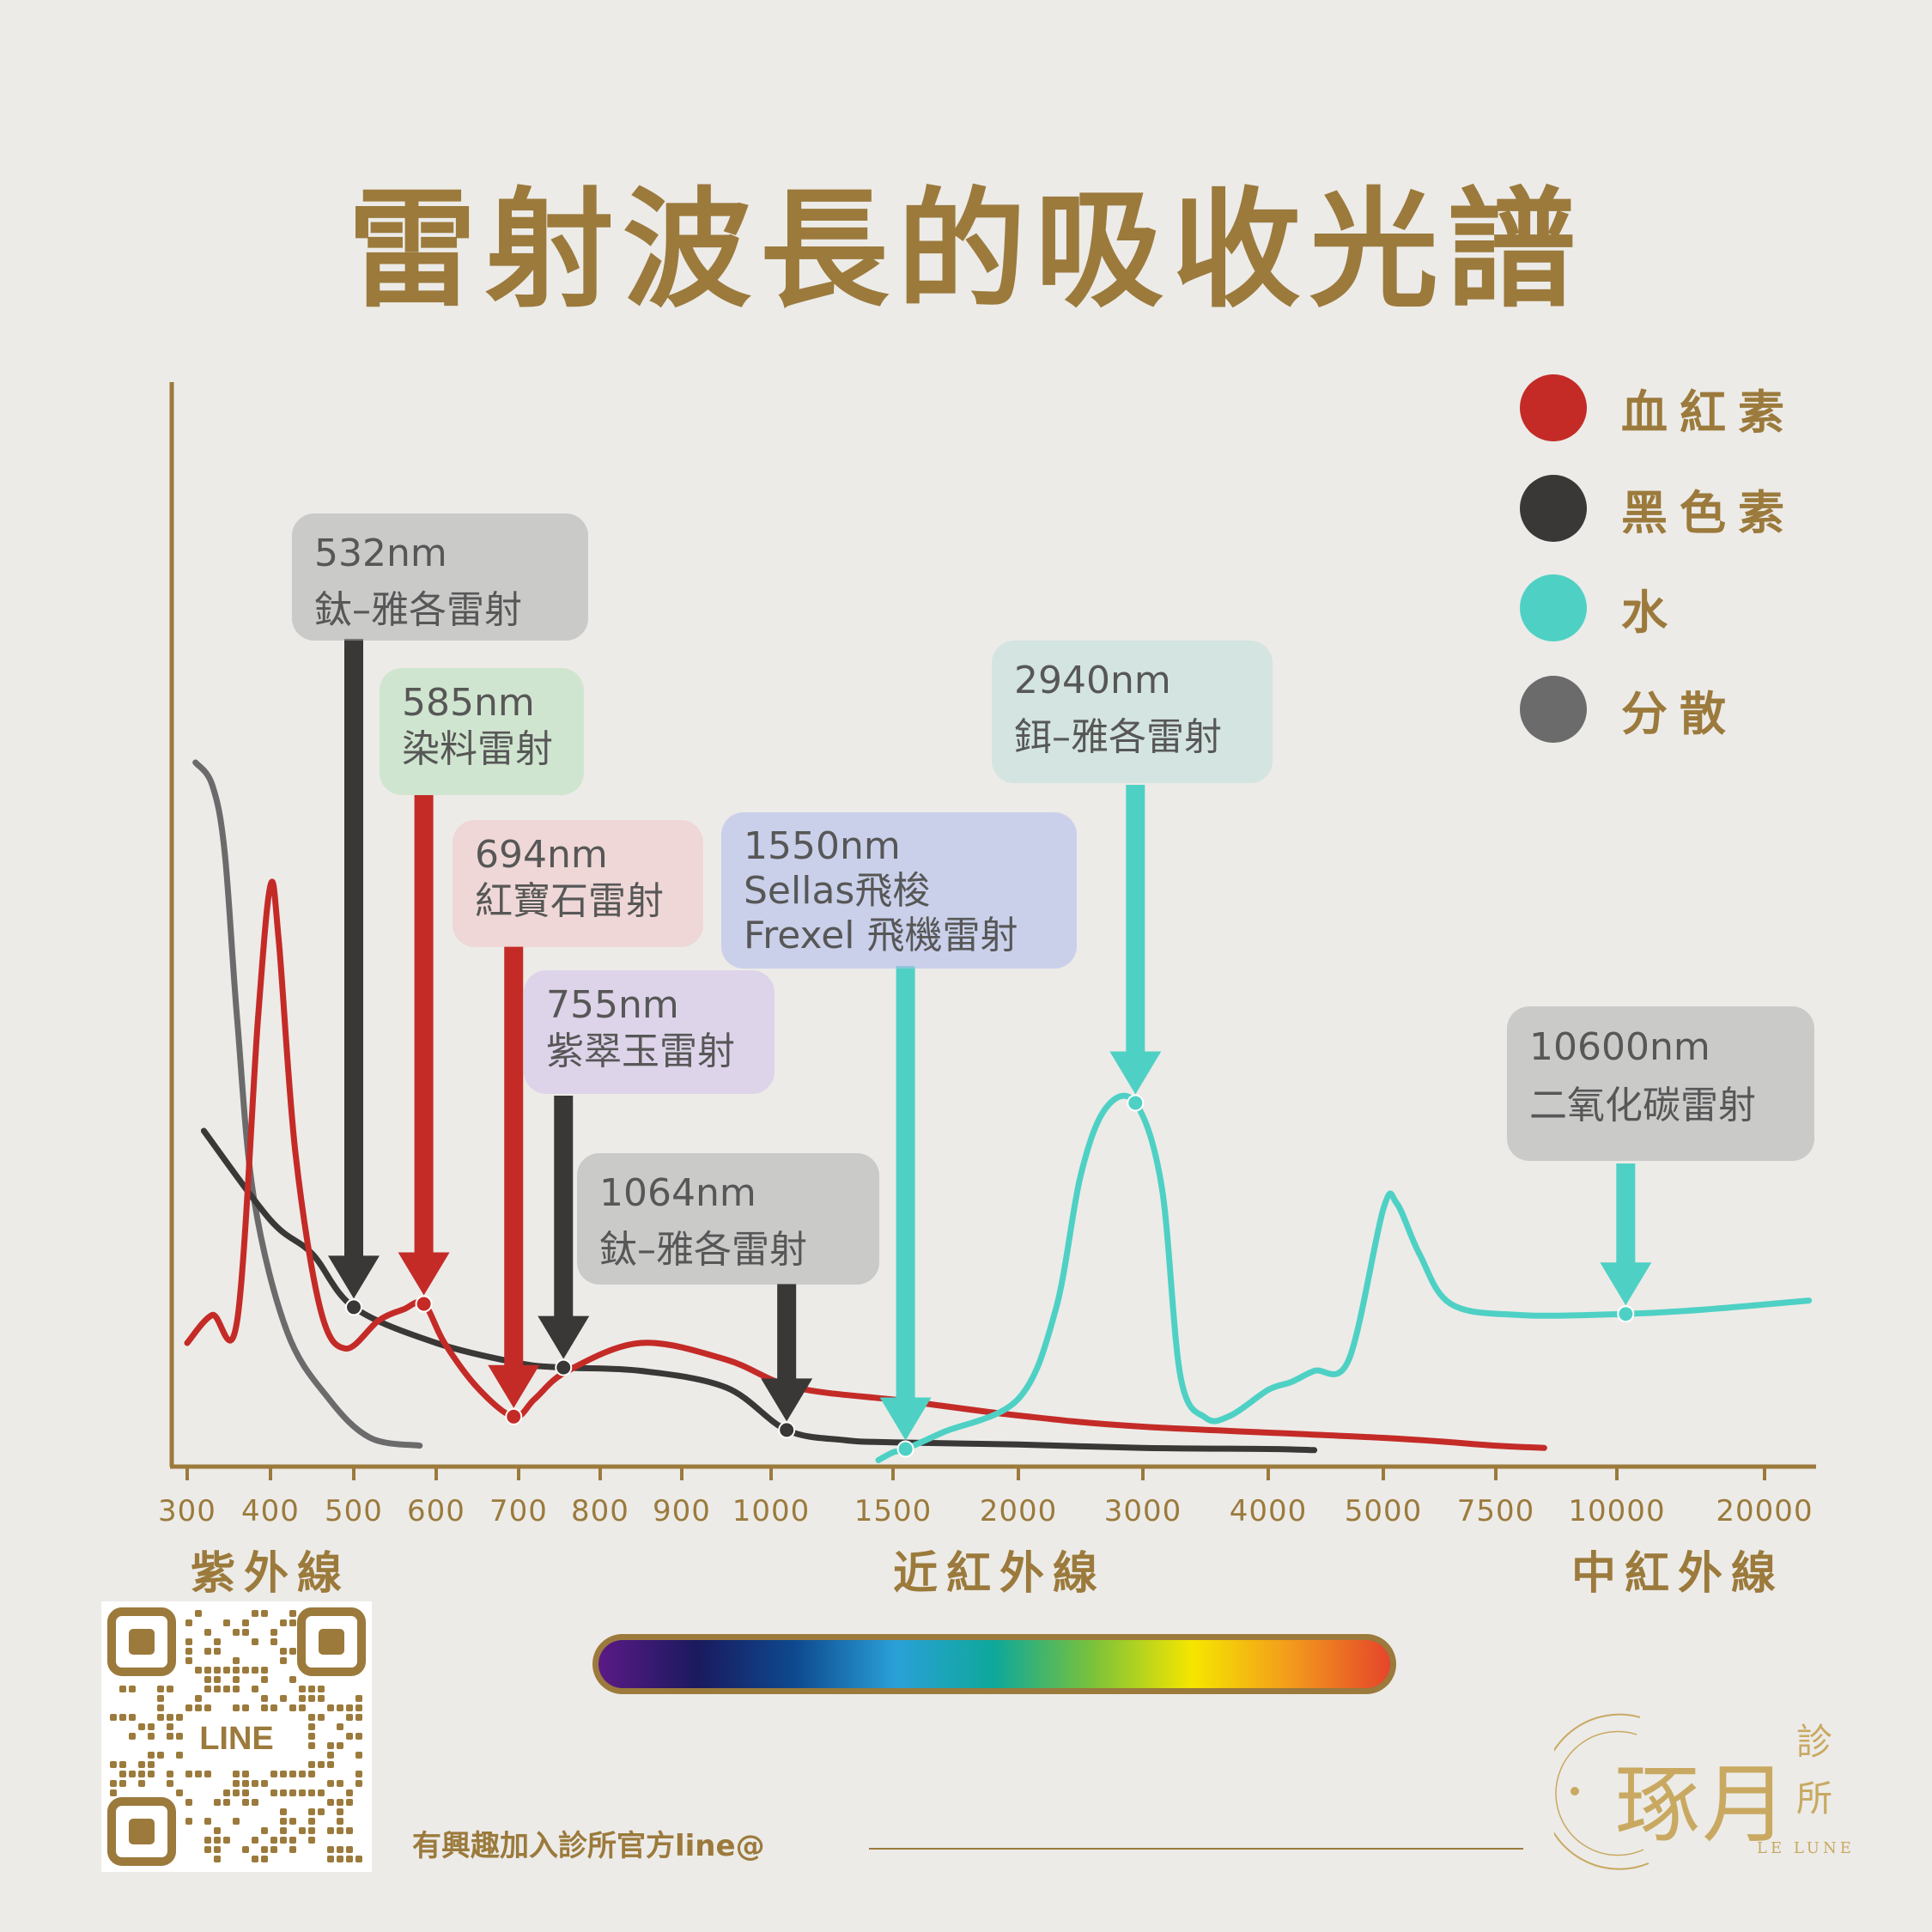 This screenshot has width=1932, height=1932. I want to click on laser-wavelength: 532nm, so click(380, 554).